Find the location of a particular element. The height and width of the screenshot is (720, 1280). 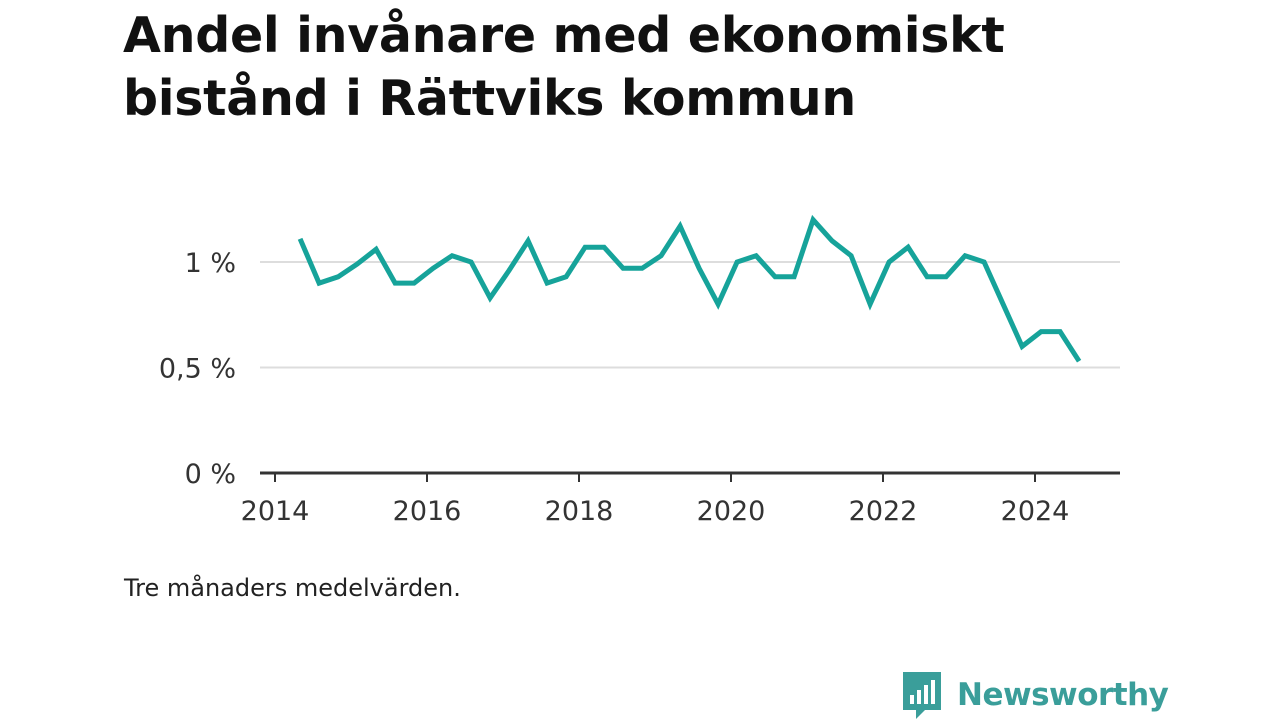

x-axis-labels: 2014 2016 2018 2020 2022 2024 is located at coordinates (655, 511).